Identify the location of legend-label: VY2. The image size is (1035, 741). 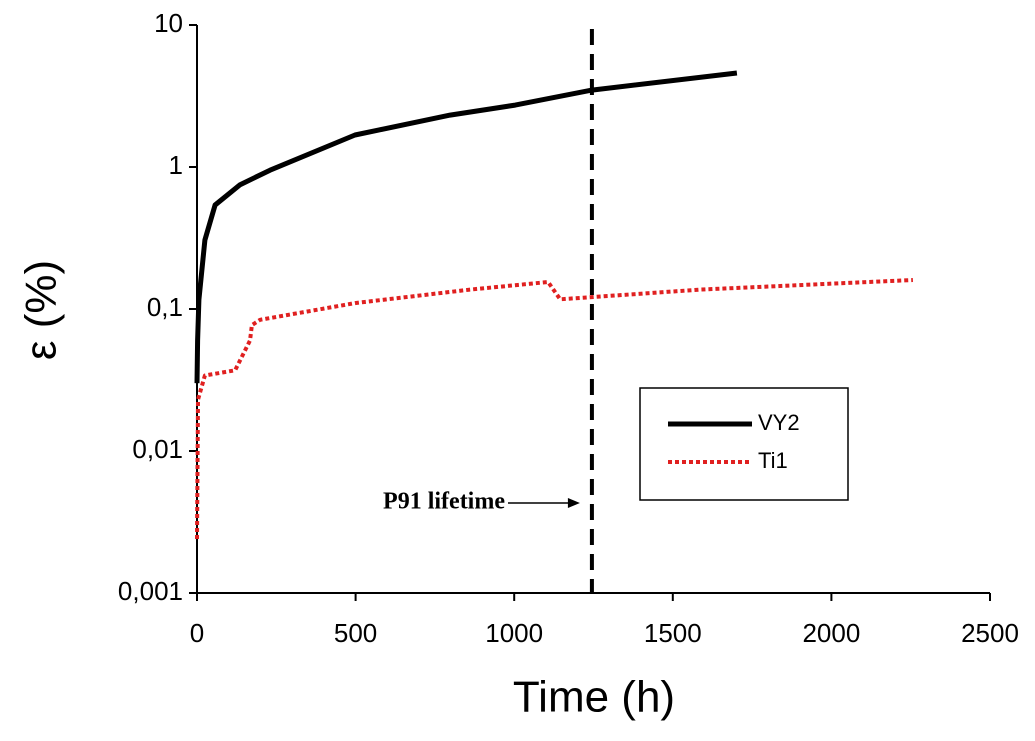
(779, 422).